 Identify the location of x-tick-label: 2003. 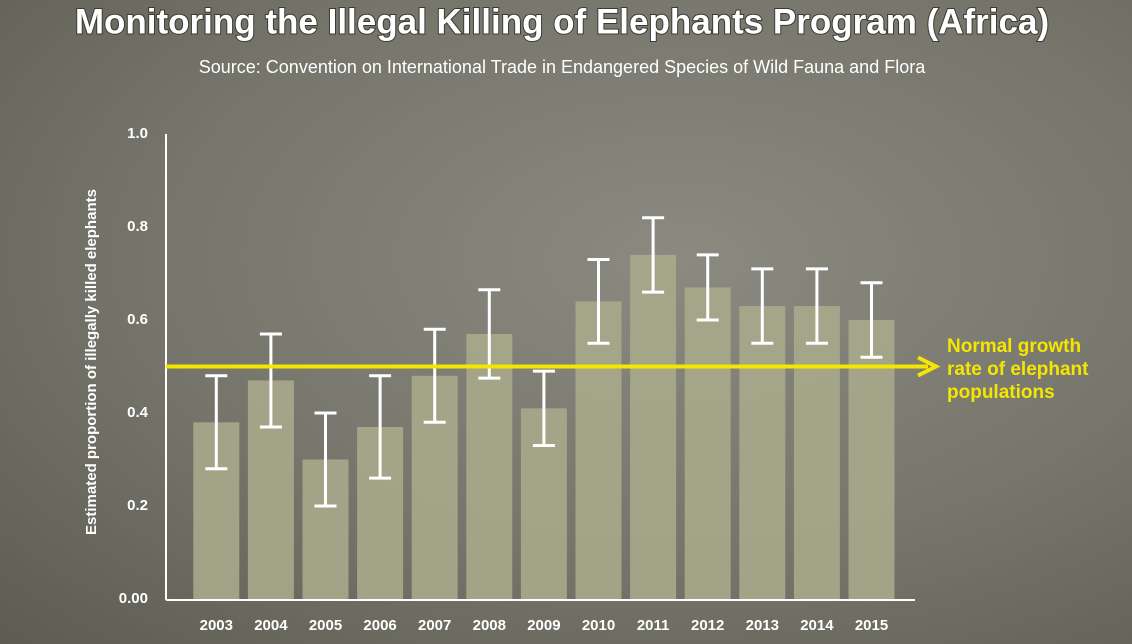
(216, 625).